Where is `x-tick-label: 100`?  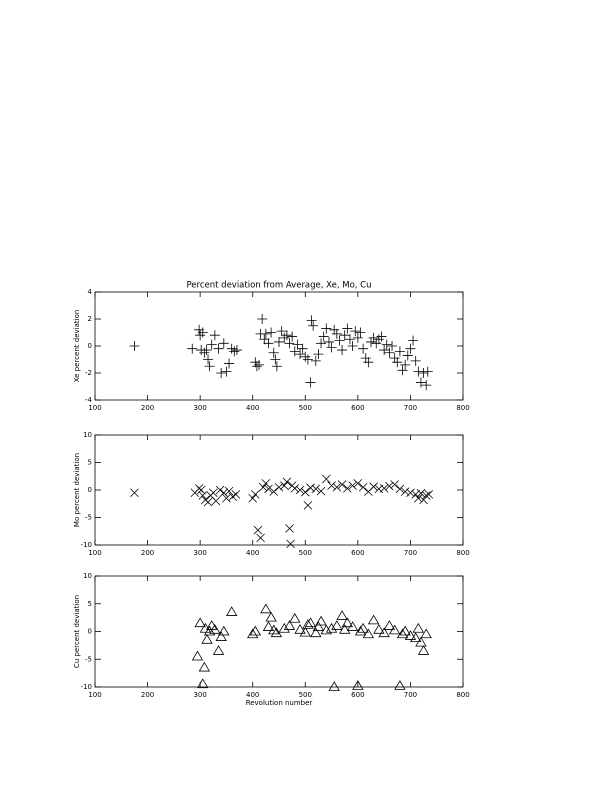 x-tick-label: 100 is located at coordinates (94, 695).